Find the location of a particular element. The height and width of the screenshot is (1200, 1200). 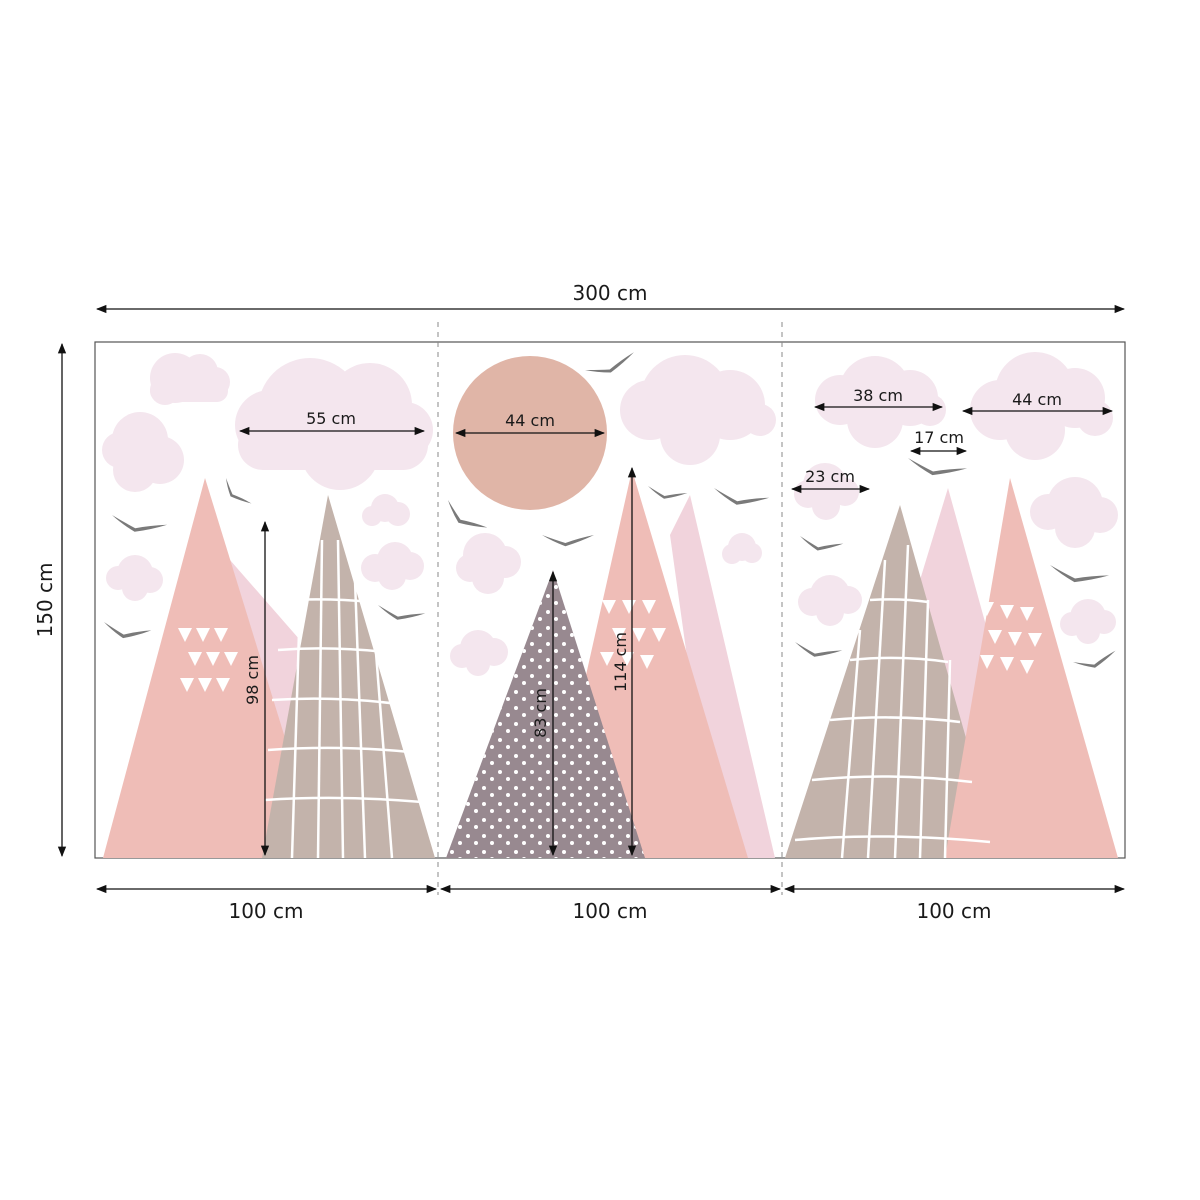

mountain-dot-pattern is located at coordinates (545, 714).